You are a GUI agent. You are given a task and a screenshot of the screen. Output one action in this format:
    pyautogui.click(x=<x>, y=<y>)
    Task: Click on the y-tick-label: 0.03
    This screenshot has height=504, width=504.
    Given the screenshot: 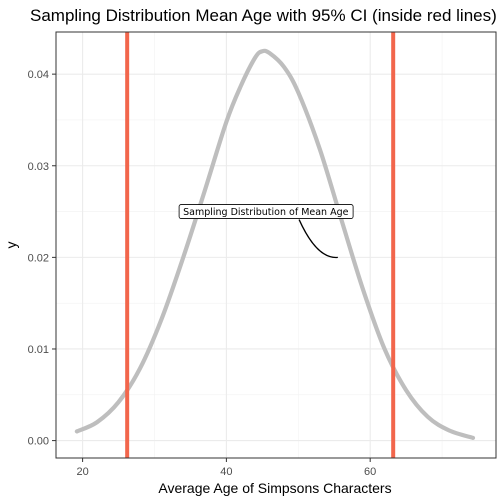 What is the action you would take?
    pyautogui.click(x=38, y=167)
    